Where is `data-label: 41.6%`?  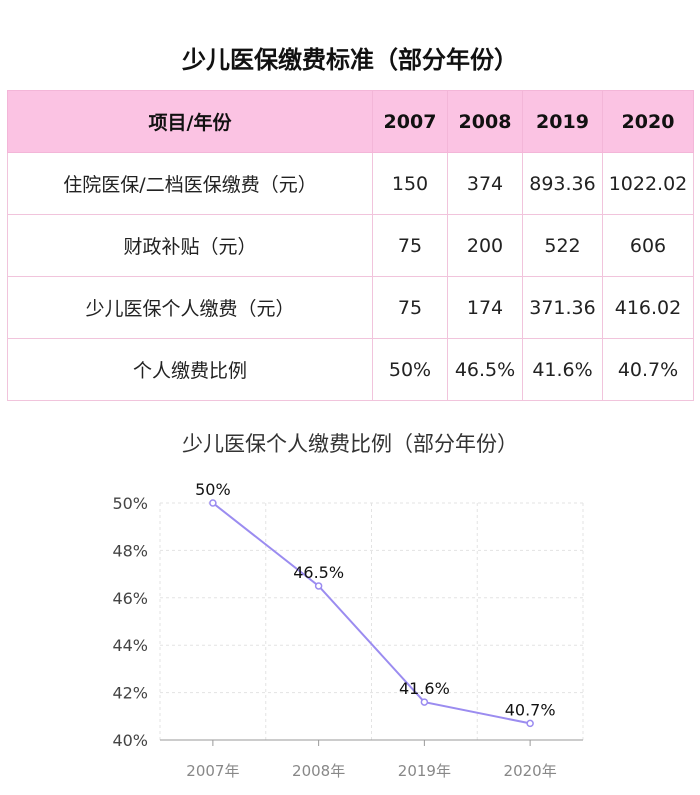
data-label: 41.6% is located at coordinates (424, 688).